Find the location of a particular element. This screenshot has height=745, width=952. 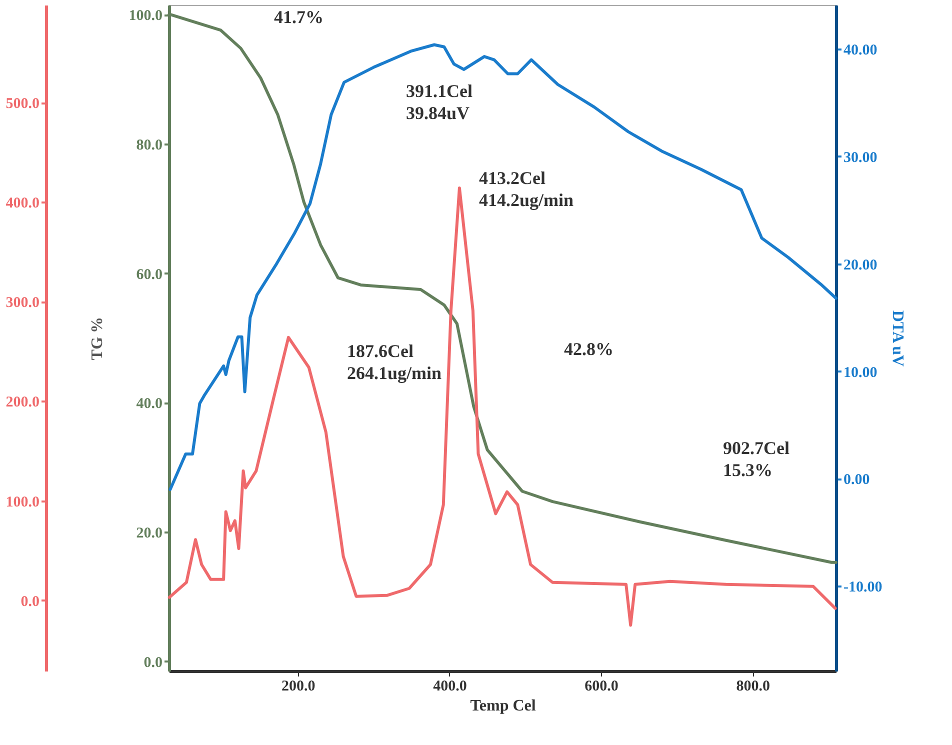

y2-tick-label: 40.00 is located at coordinates (861, 50).